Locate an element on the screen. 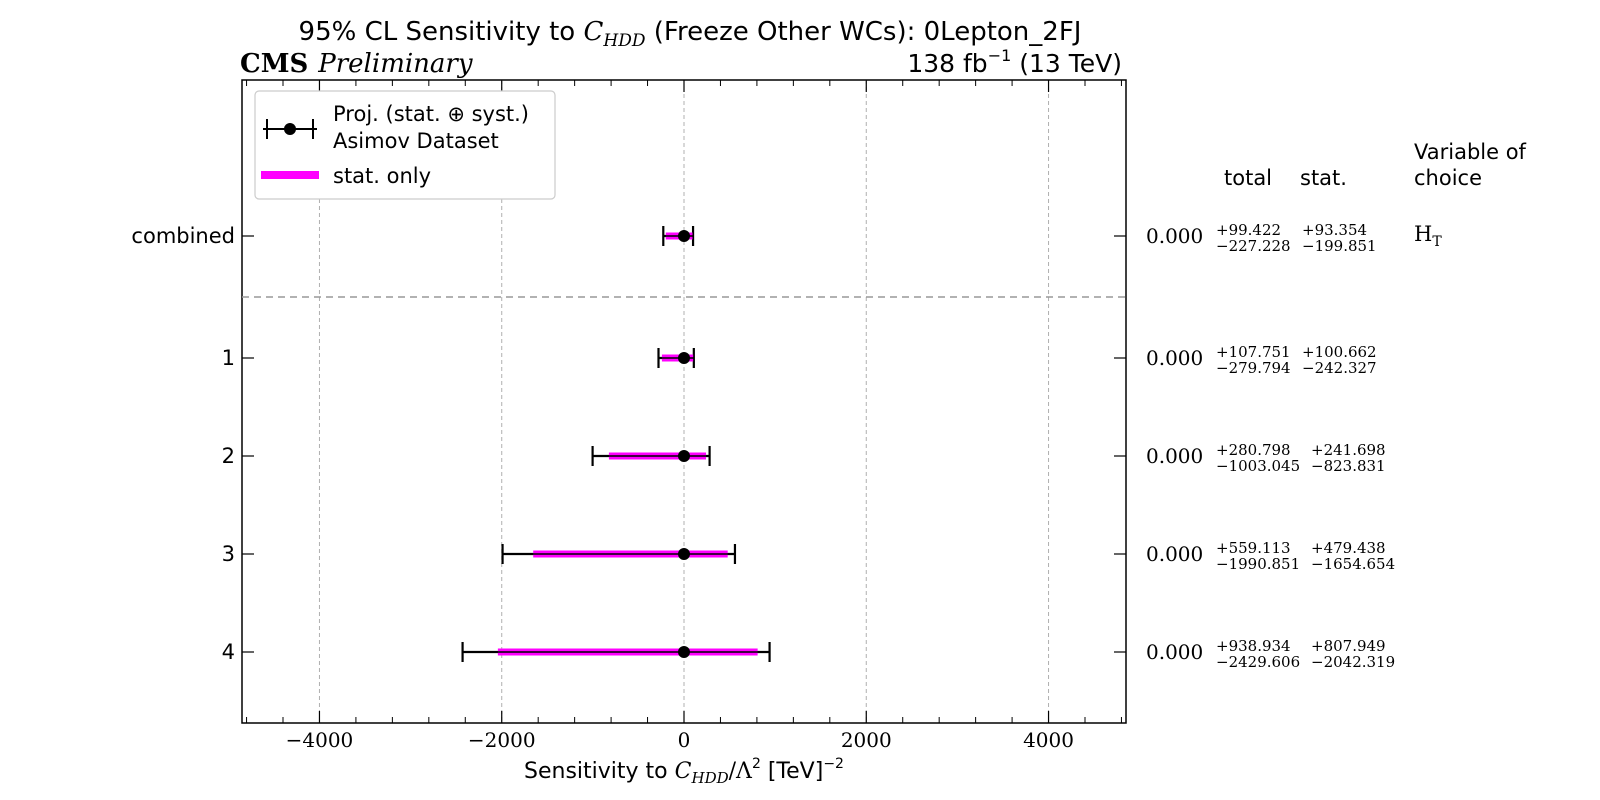 This screenshot has height=800, width=1600. row-stat-down: −2042.319 is located at coordinates (1353, 662).